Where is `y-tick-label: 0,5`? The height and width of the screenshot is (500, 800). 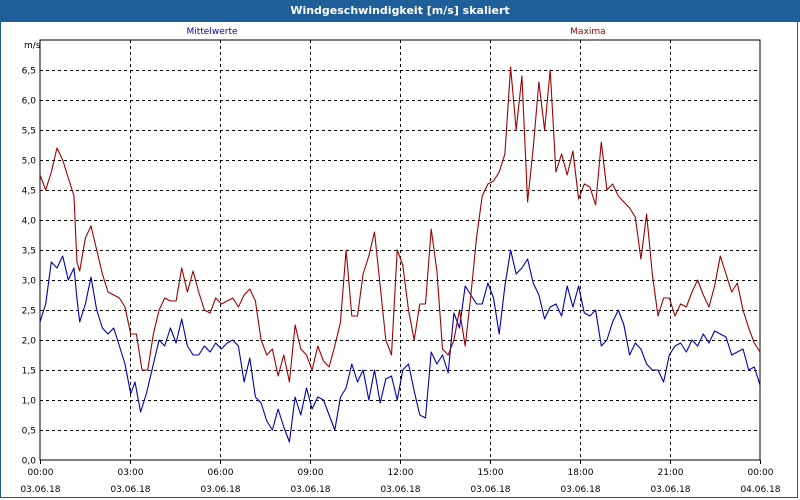 y-tick-label: 0,5 is located at coordinates (29, 432).